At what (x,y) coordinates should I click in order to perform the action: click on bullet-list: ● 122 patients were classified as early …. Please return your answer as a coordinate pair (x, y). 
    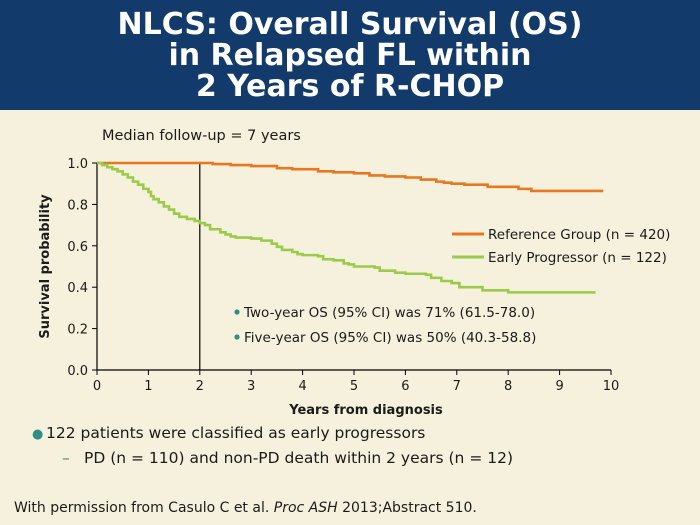
    Looking at the image, I should click on (362, 445).